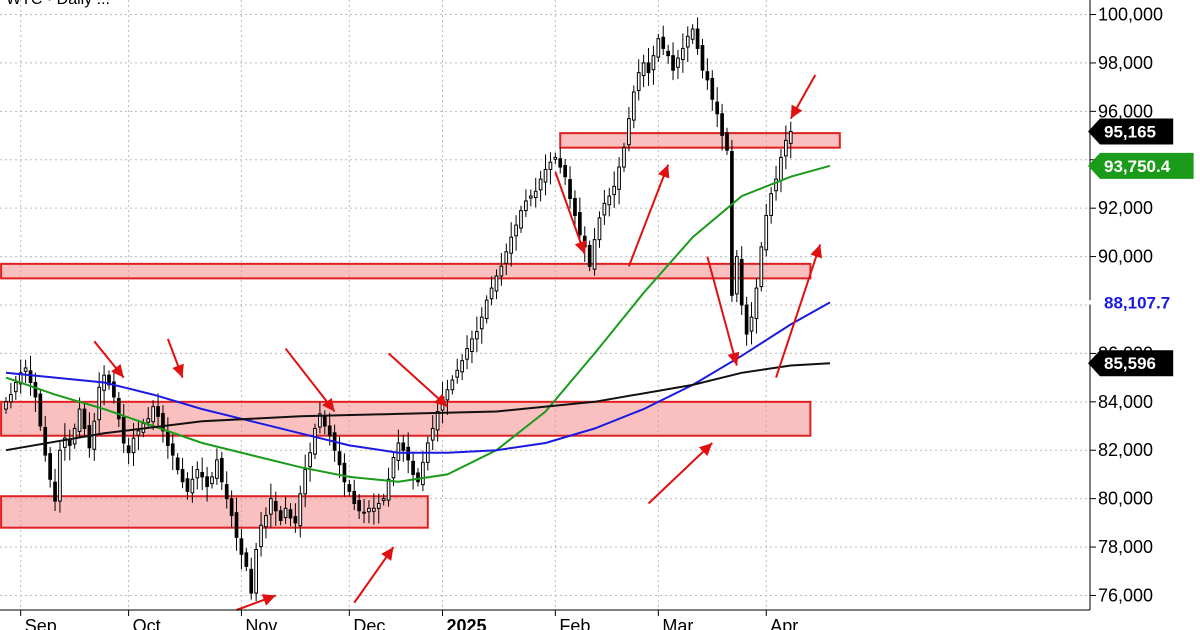 The image size is (1200, 630). Describe the element at coordinates (545, 619) in the screenshot. I see `x-axis: Sep Oct Nov Dec 2025 Feb Mar Apr` at that location.